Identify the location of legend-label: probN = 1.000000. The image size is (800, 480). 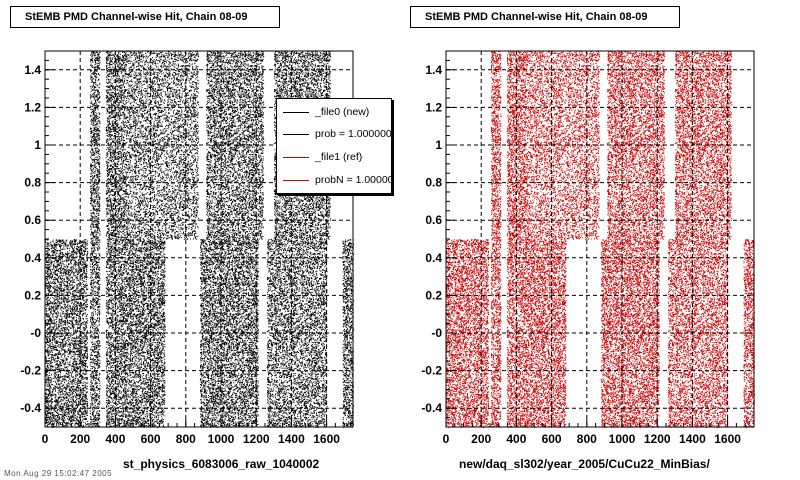
(353, 180).